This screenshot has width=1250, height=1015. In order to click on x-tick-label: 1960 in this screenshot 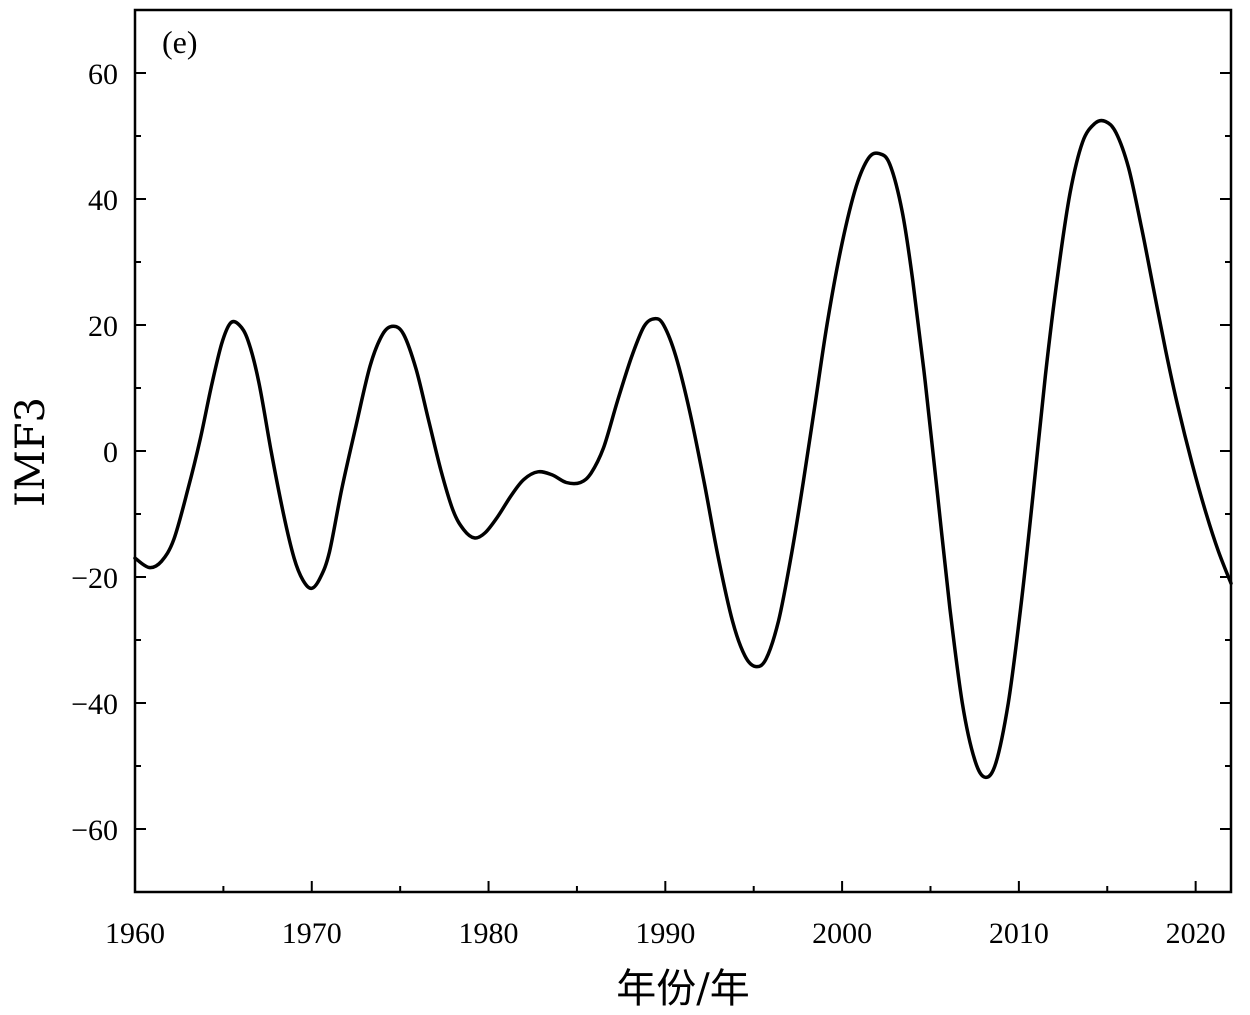, I will do `click(135, 933)`.